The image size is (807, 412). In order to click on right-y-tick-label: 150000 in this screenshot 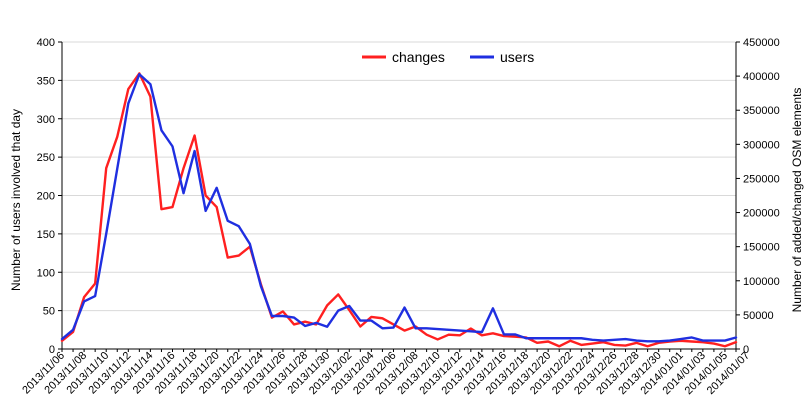, I will do `click(761, 248)`.